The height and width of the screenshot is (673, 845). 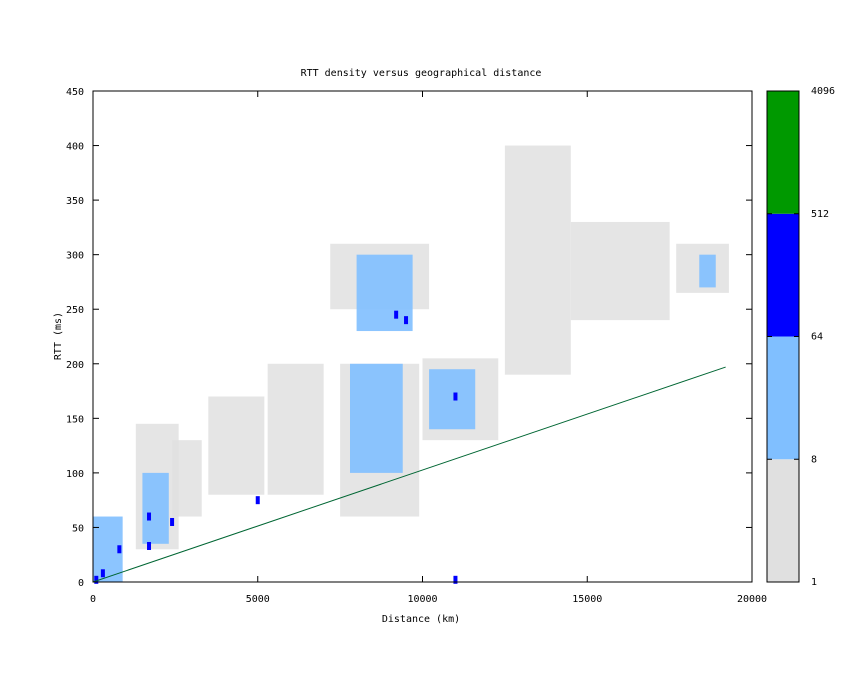 What do you see at coordinates (75, 256) in the screenshot?
I see `y-tick-label: 300` at bounding box center [75, 256].